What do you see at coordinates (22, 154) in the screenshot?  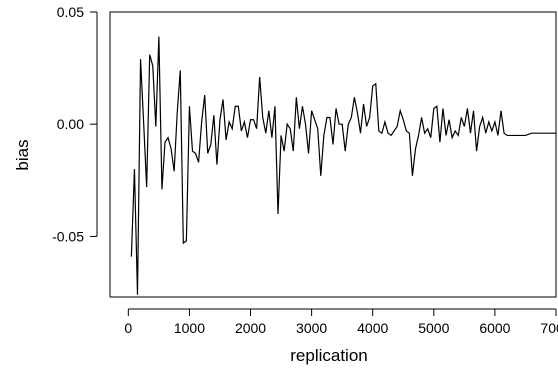 I see `y-axis-title: bias` at bounding box center [22, 154].